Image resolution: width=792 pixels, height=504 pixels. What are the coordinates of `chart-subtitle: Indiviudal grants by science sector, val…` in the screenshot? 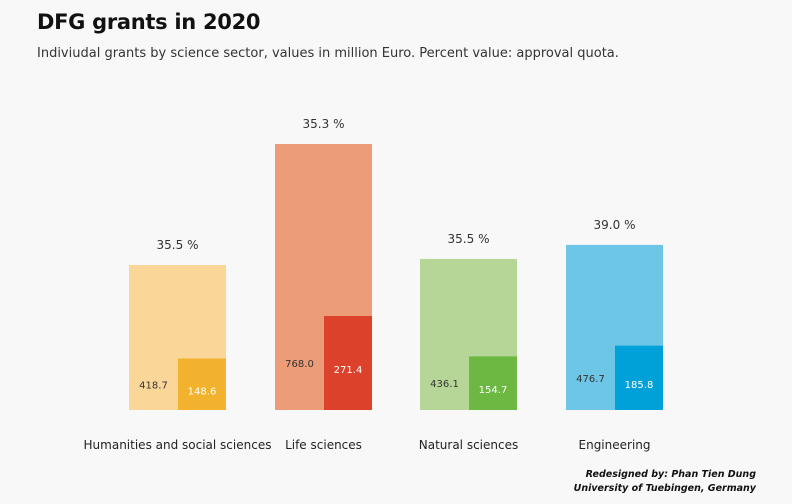 It's located at (328, 53).